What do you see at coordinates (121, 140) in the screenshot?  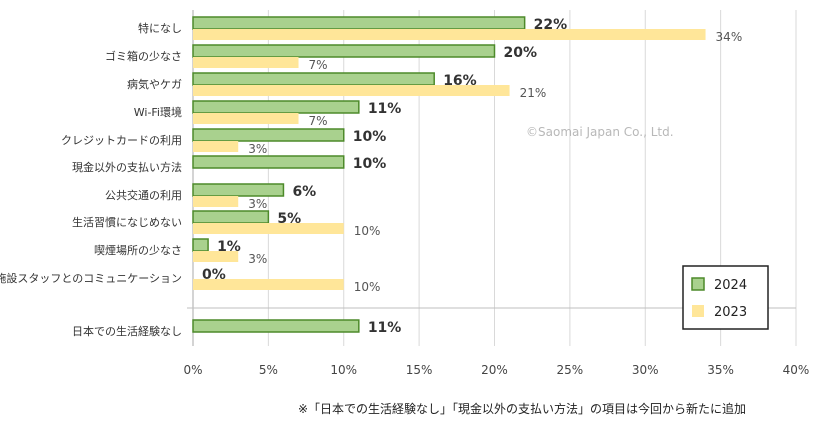 I see `category-label: クレジットカードの利用` at bounding box center [121, 140].